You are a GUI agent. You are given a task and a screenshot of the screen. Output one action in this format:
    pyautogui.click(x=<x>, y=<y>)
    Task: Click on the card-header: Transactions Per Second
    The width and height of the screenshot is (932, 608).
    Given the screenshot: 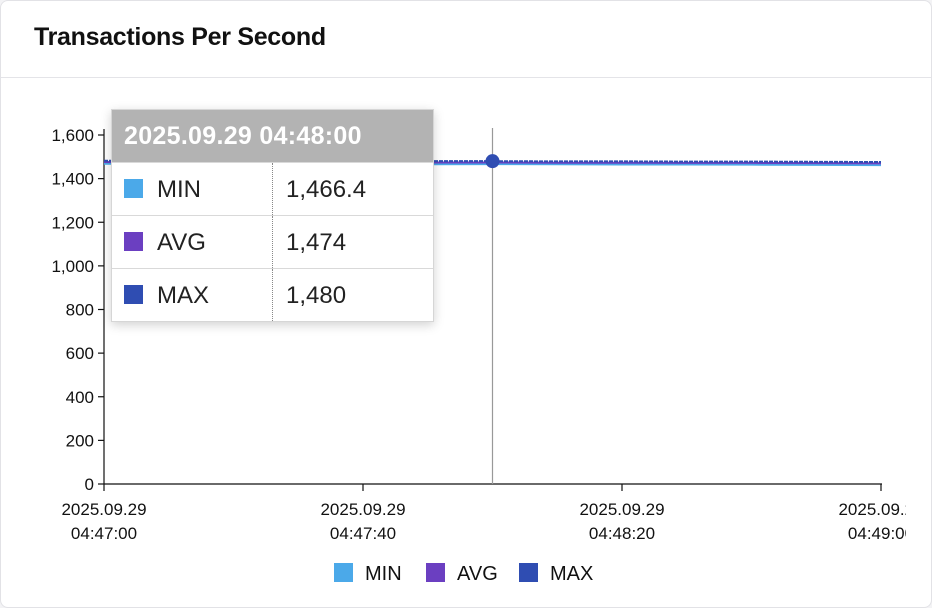 What is the action you would take?
    pyautogui.click(x=466, y=39)
    